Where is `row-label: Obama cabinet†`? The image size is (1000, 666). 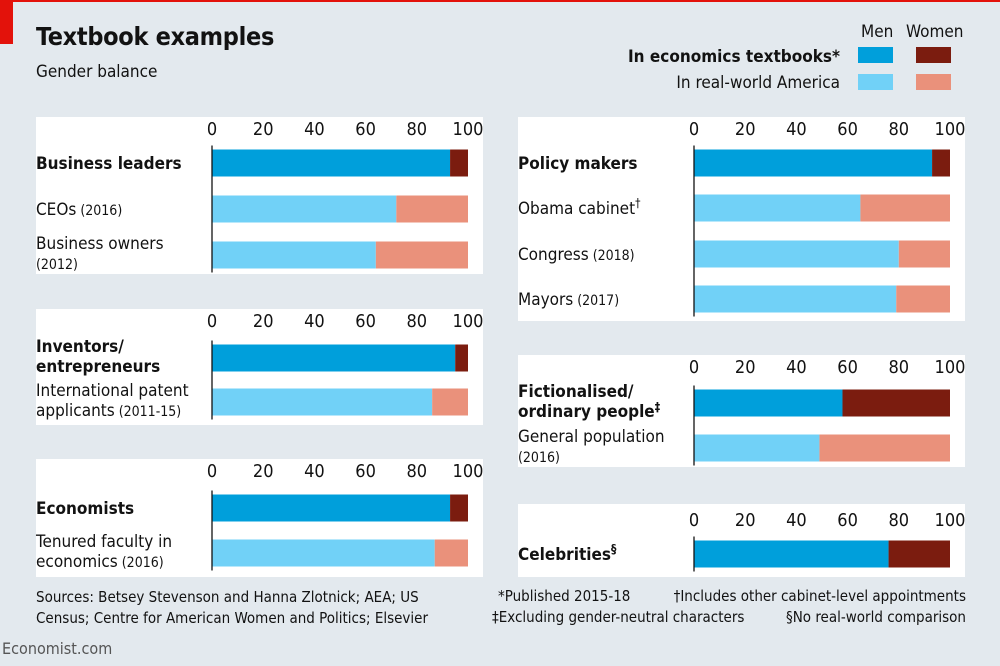
row-label: Obama cabinet† is located at coordinates (579, 207).